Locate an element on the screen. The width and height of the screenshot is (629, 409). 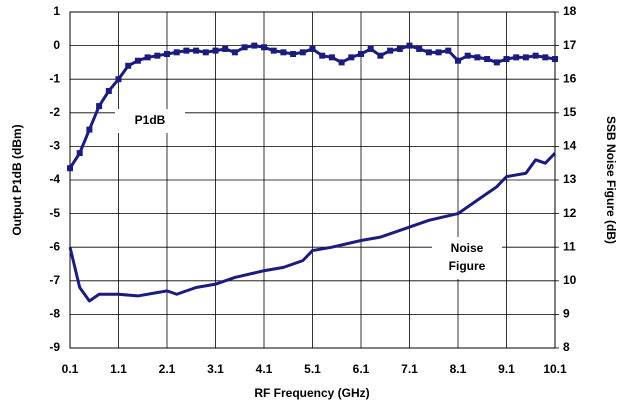
y-tick-label: -3 is located at coordinates (54, 146).